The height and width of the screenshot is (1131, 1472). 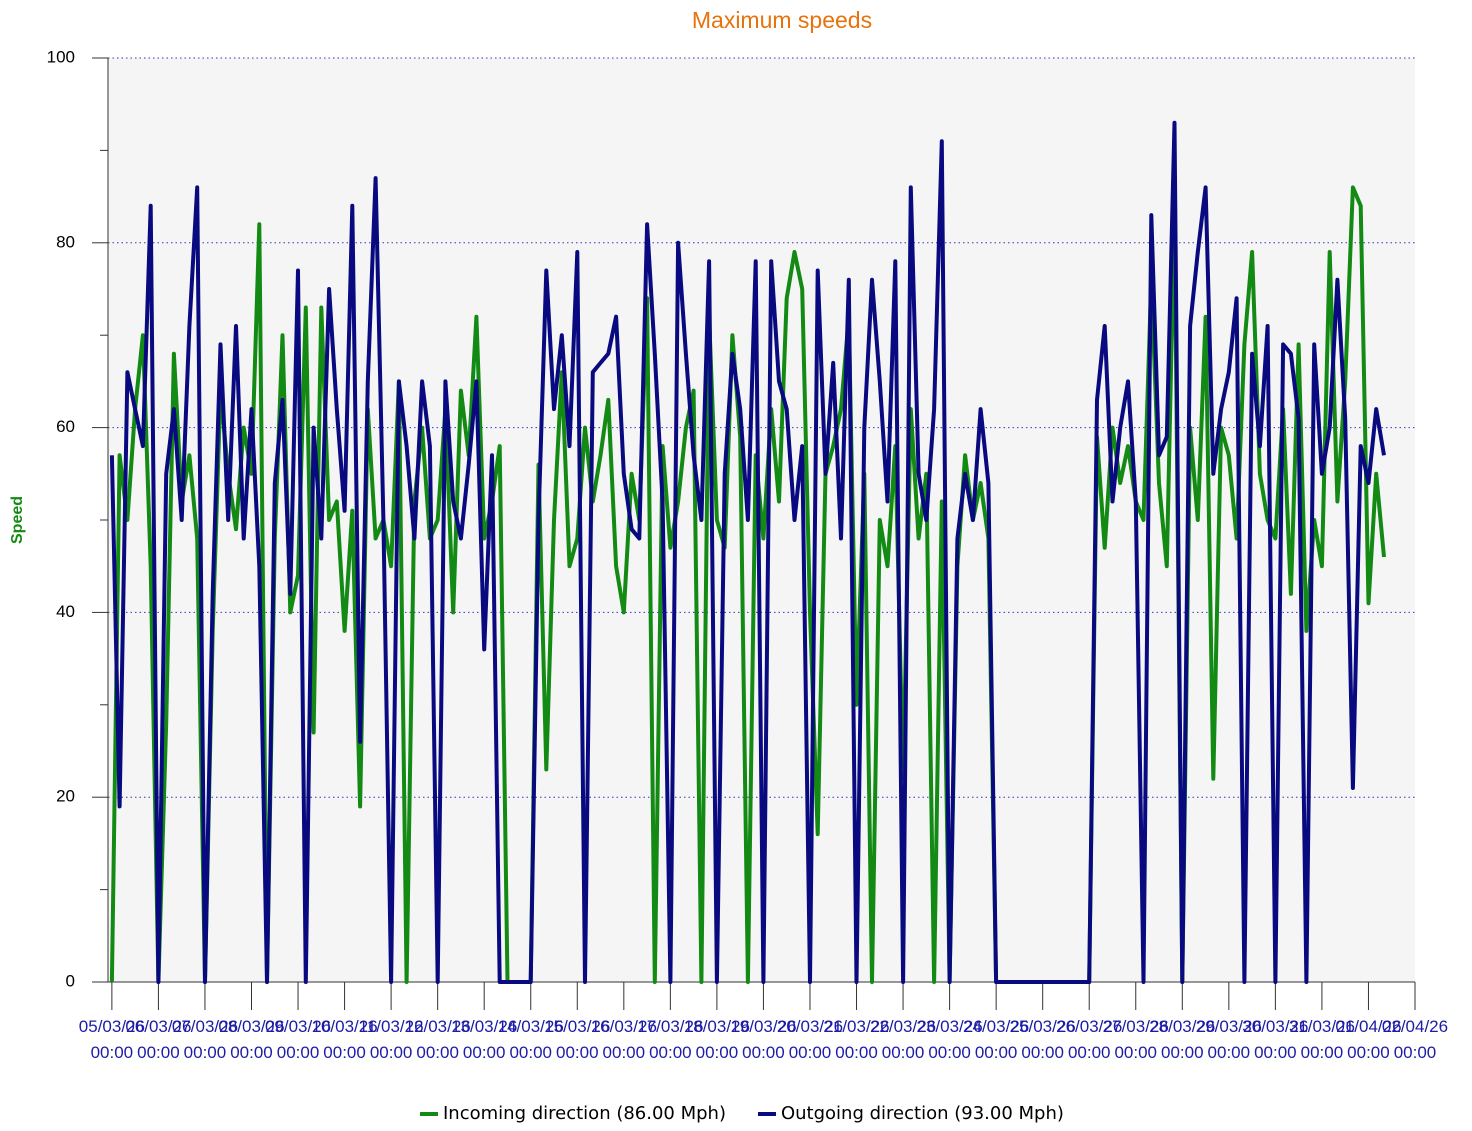 What do you see at coordinates (65, 241) in the screenshot?
I see `y-tick-label: 80` at bounding box center [65, 241].